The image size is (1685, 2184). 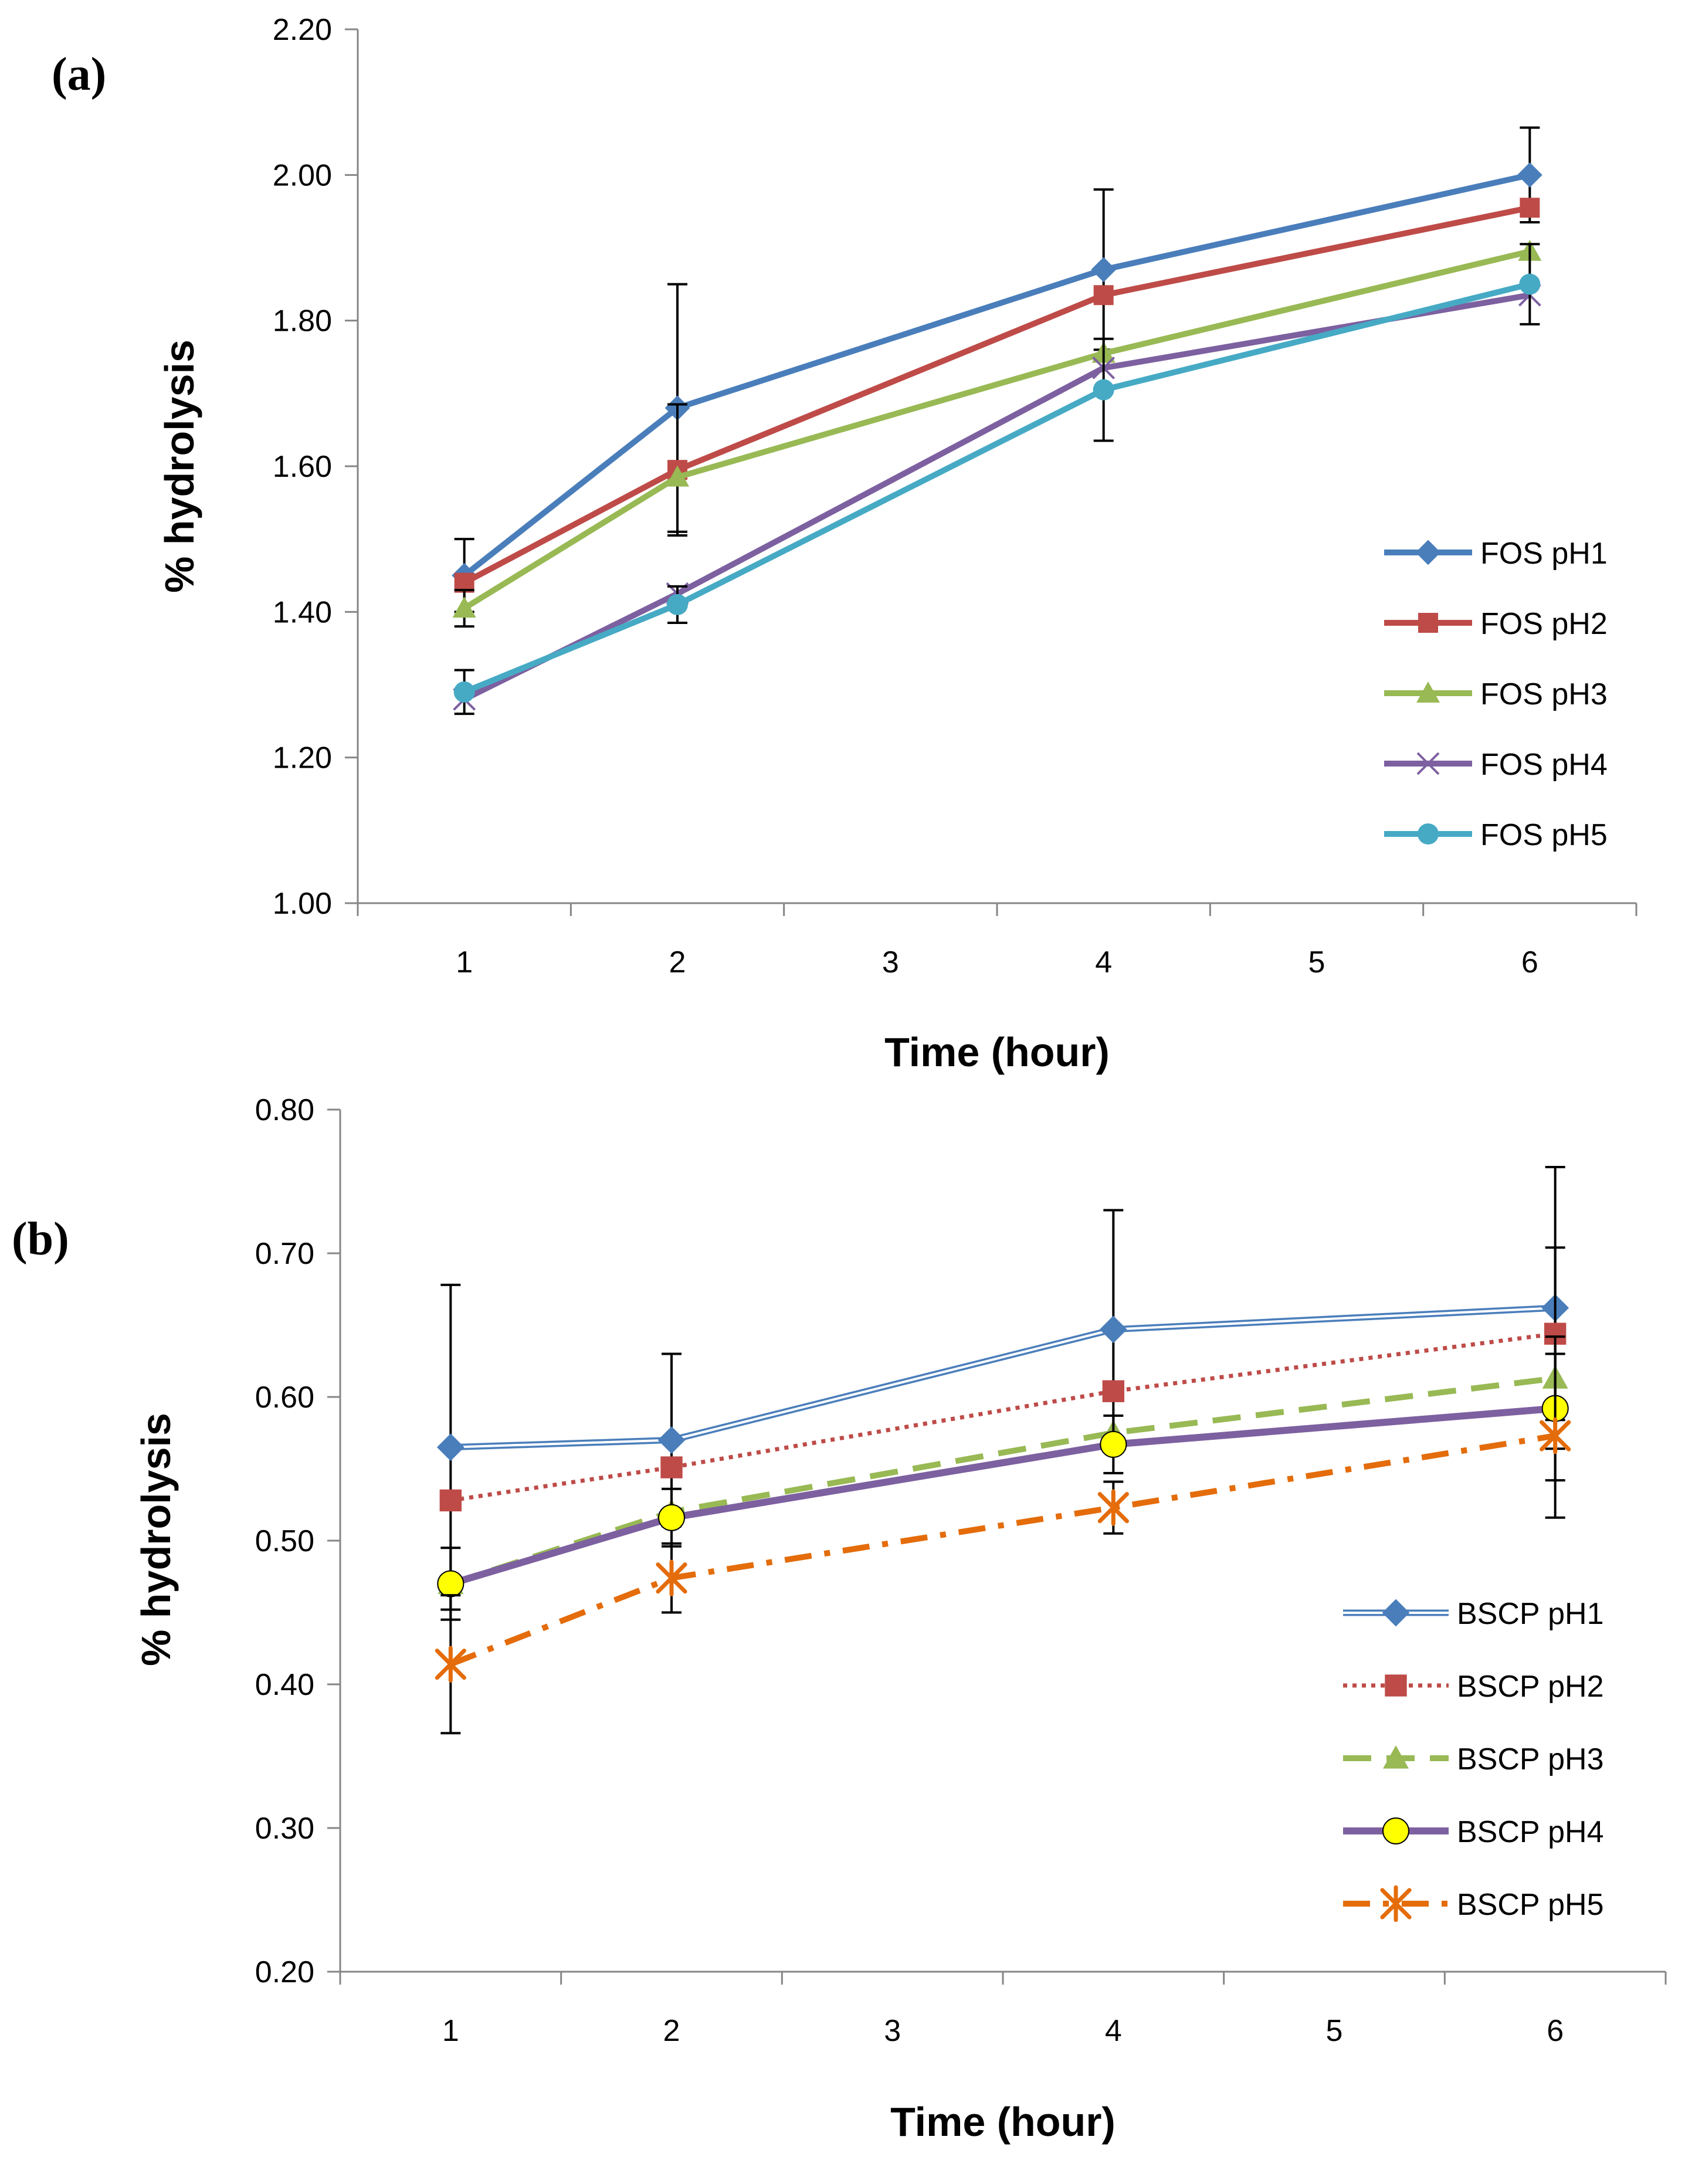 I want to click on chart-b-x-tick-label: 5, so click(x=1334, y=2031).